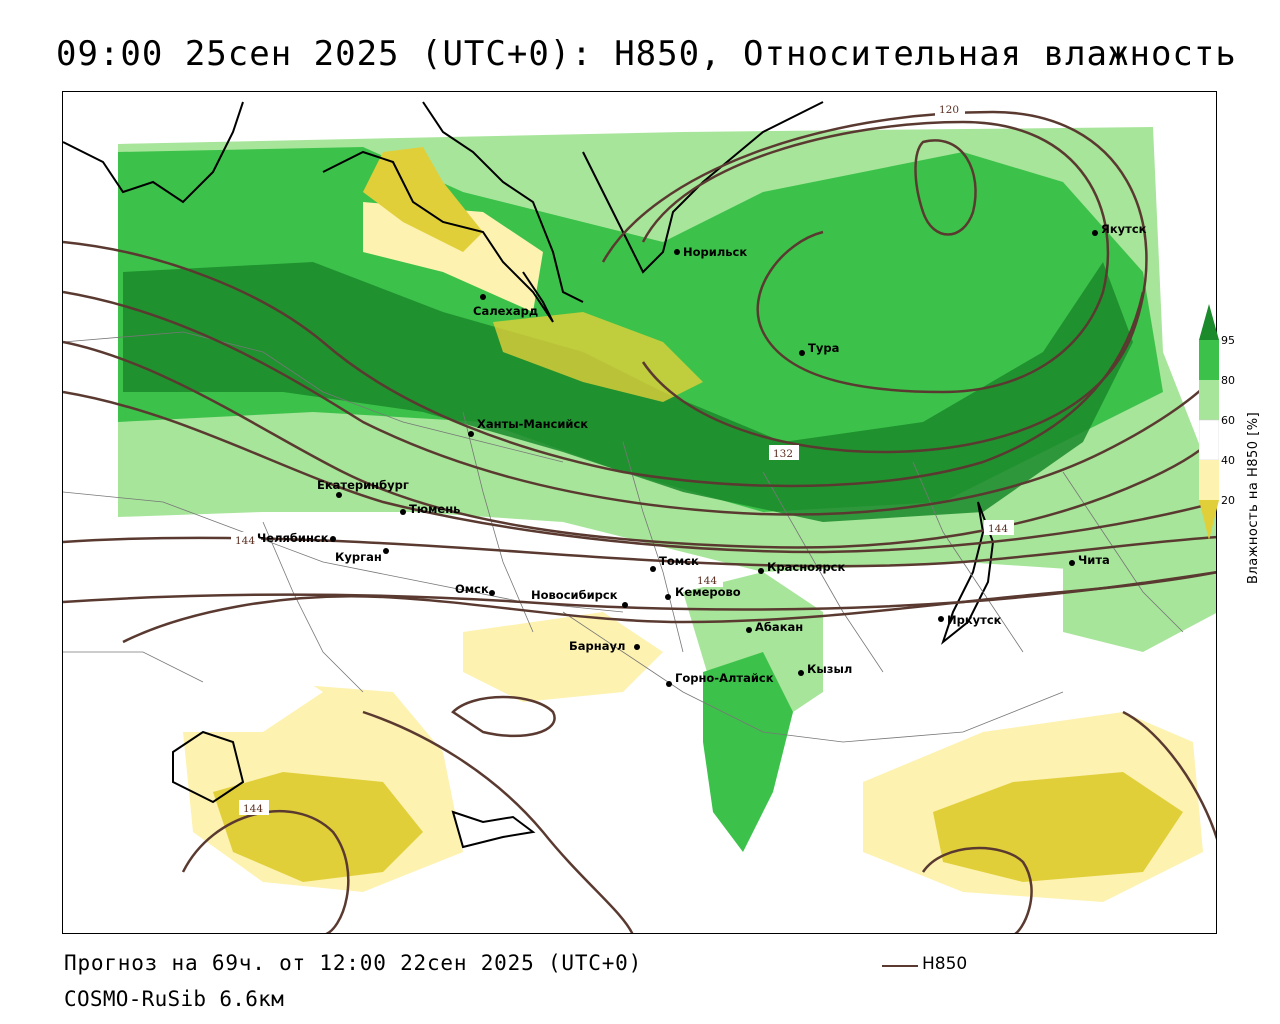 Image resolution: width=1280 pixels, height=1024 pixels. Describe the element at coordinates (779, 627) in the screenshot. I see `city-abakan: Абакан` at that location.